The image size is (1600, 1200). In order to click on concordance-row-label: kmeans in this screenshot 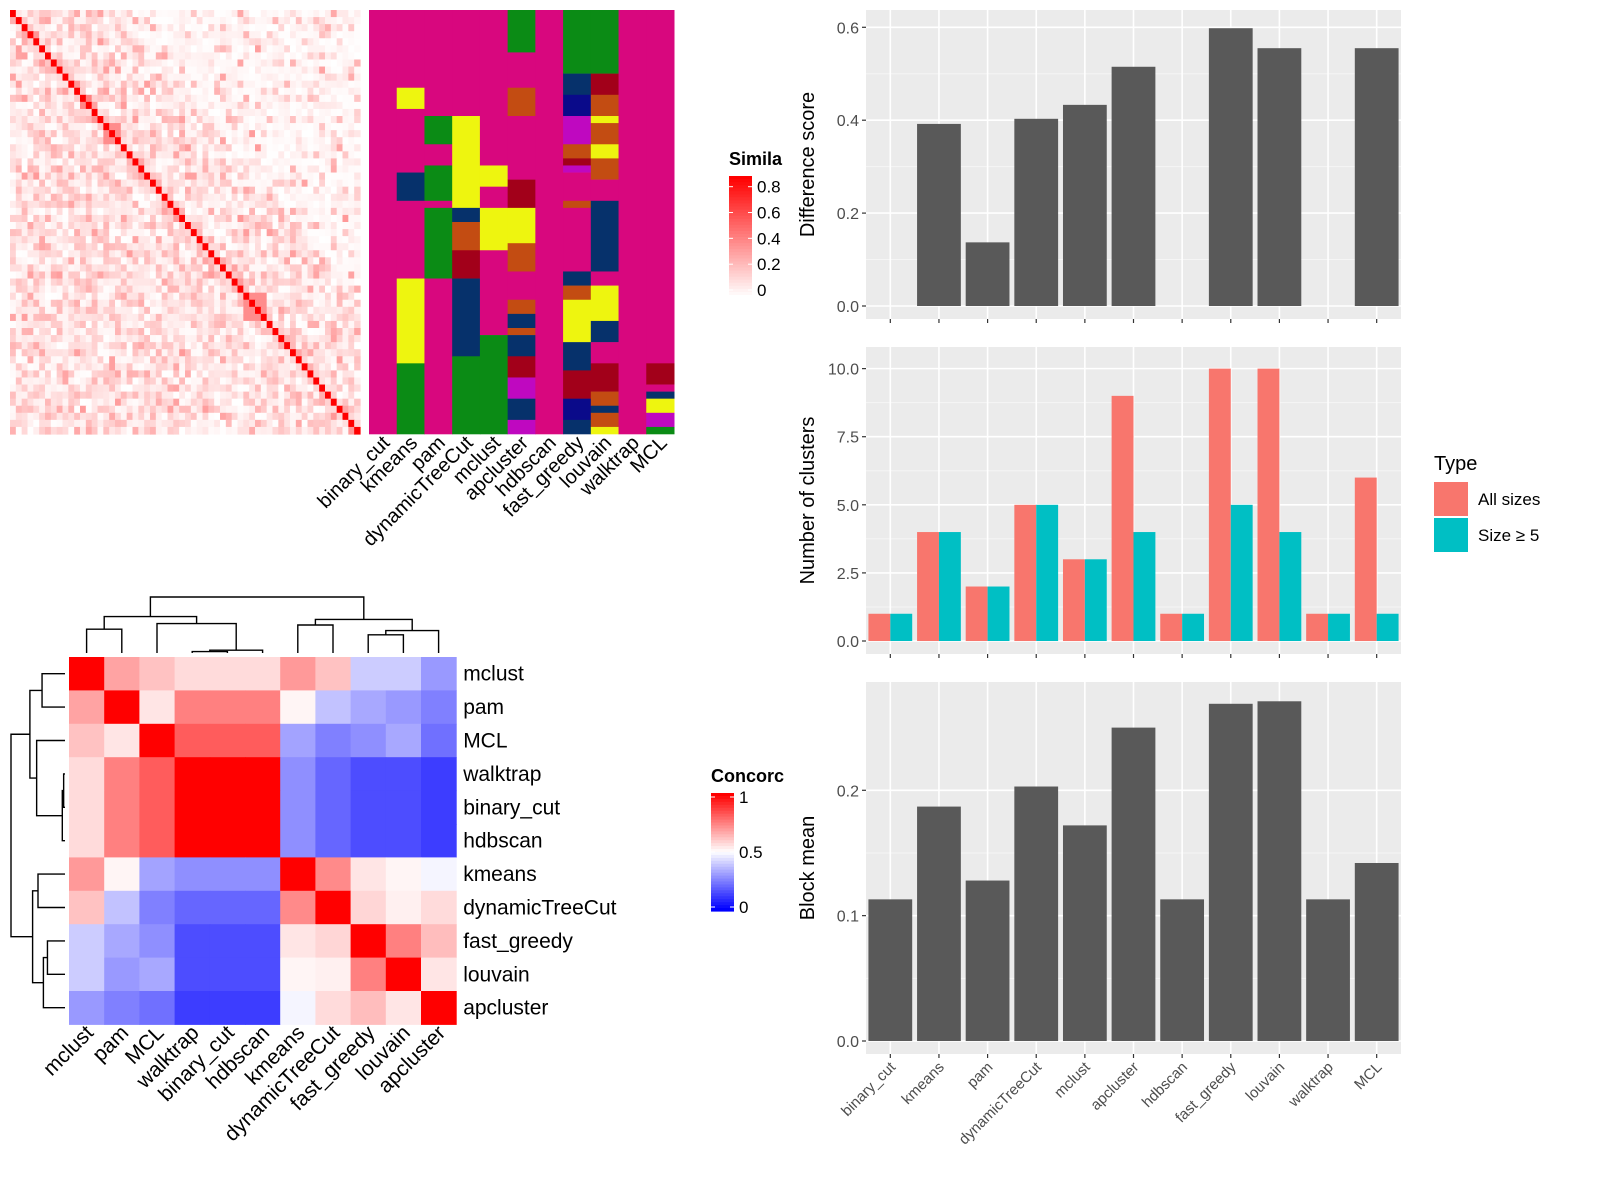, I will do `click(500, 874)`.